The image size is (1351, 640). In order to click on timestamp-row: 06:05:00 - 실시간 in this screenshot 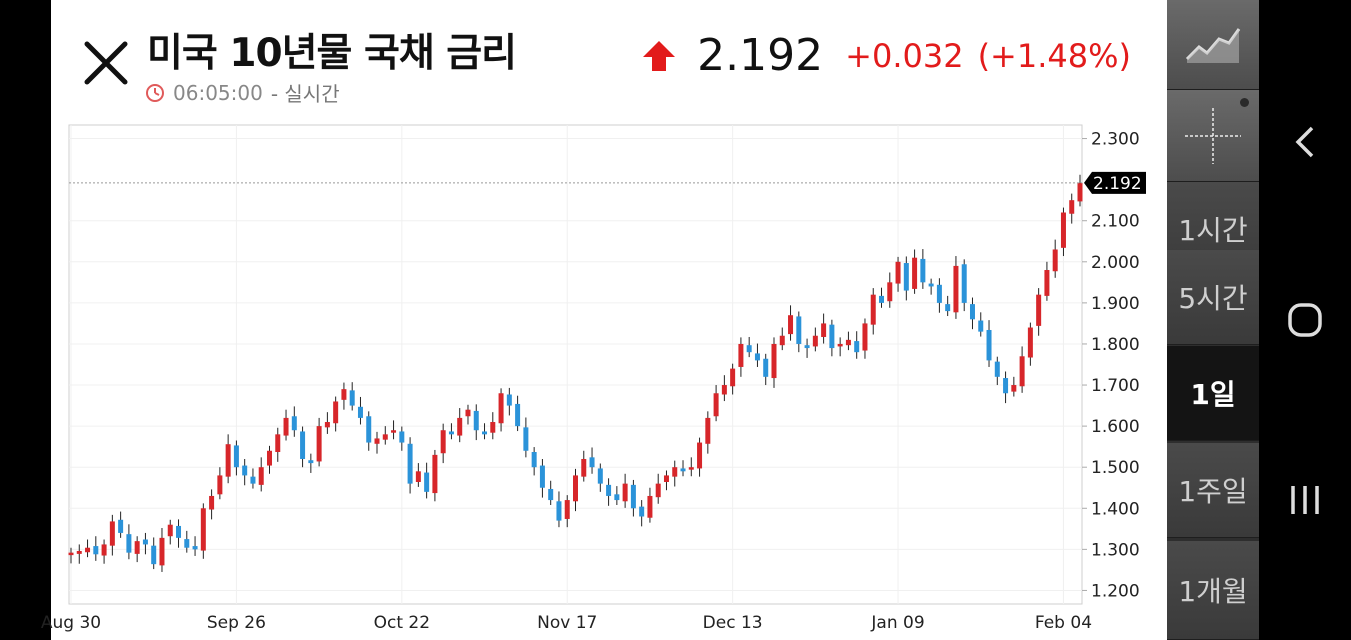, I will do `click(242, 92)`.